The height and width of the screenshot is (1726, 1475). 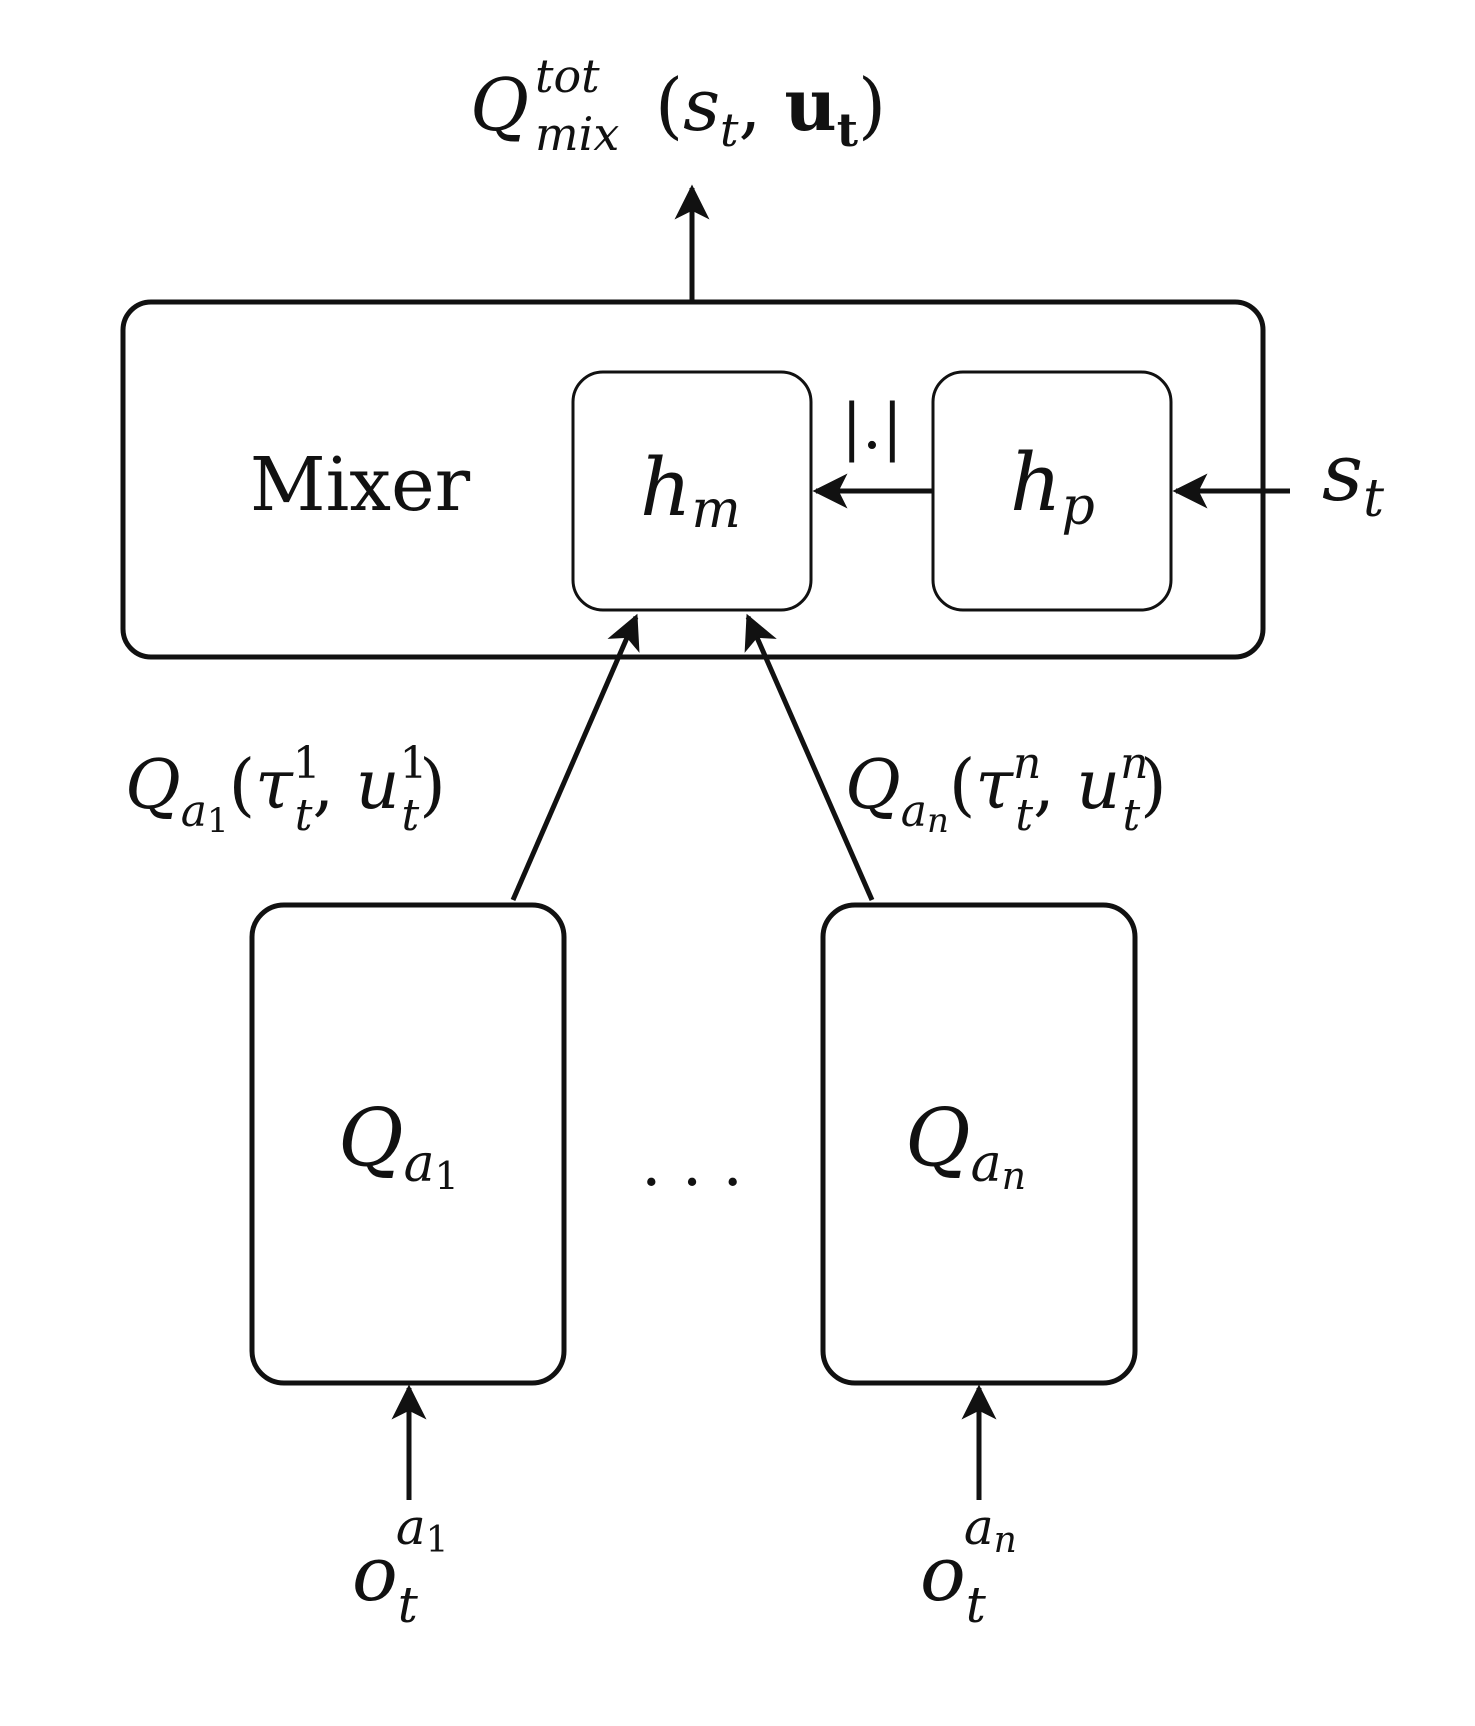 I want to click on output-q-sup: tot, so click(x=567, y=76).